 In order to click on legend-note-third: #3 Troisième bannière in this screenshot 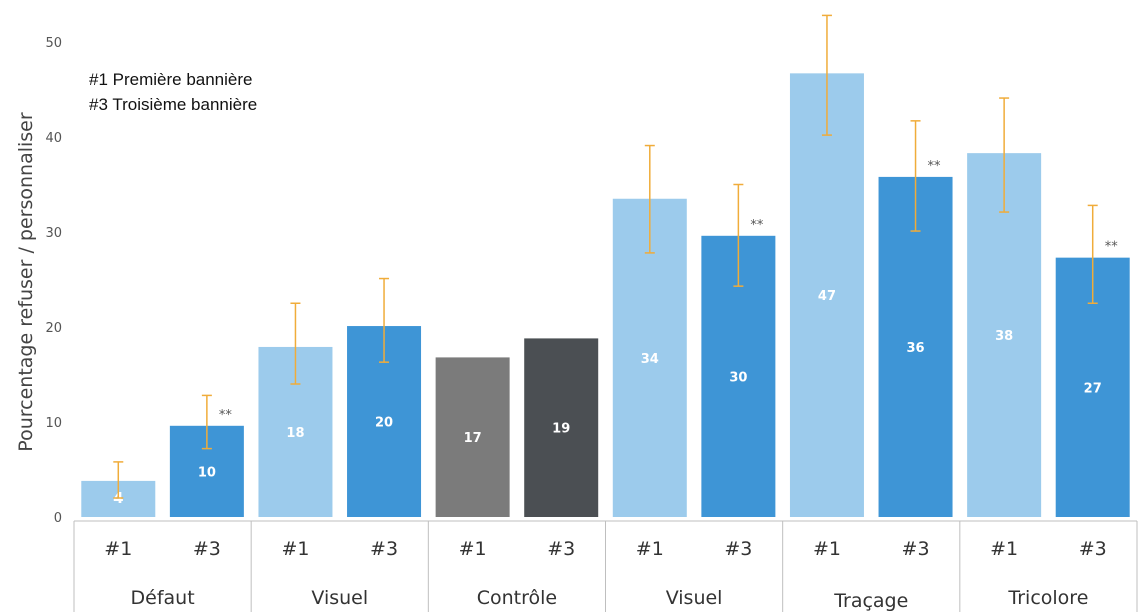, I will do `click(173, 104)`.